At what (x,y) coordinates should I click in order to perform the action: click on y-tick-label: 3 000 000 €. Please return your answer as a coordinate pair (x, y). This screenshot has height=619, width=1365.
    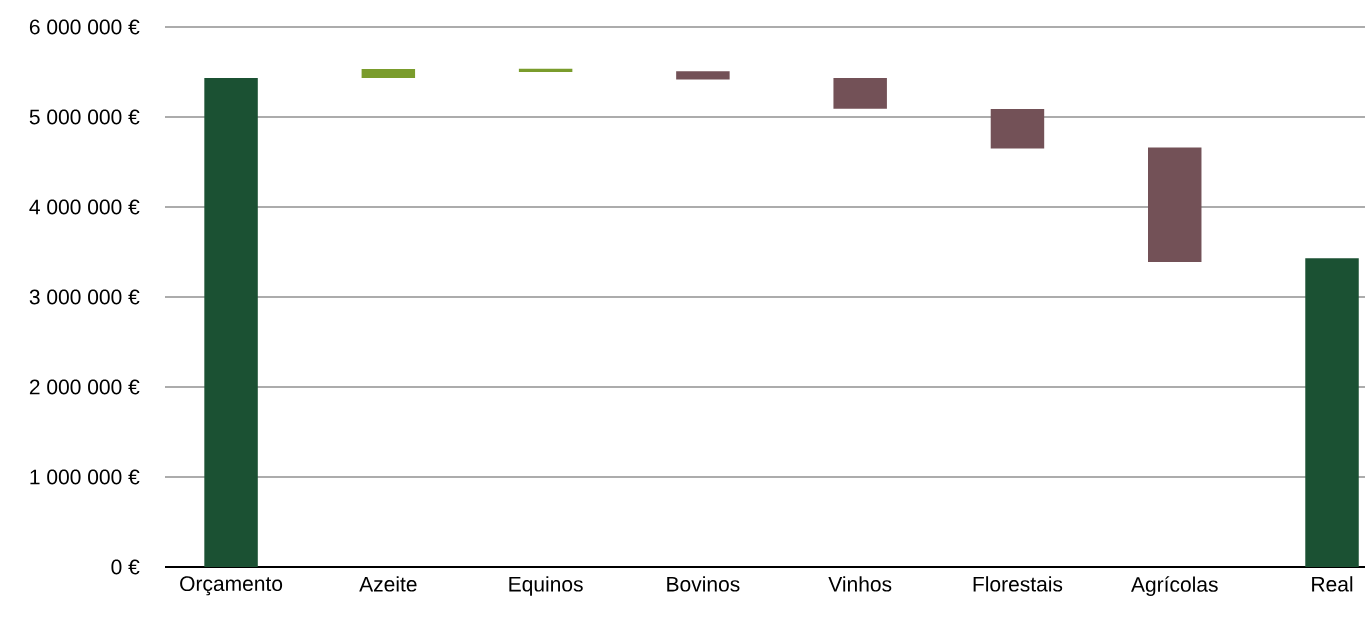
    Looking at the image, I should click on (84, 297).